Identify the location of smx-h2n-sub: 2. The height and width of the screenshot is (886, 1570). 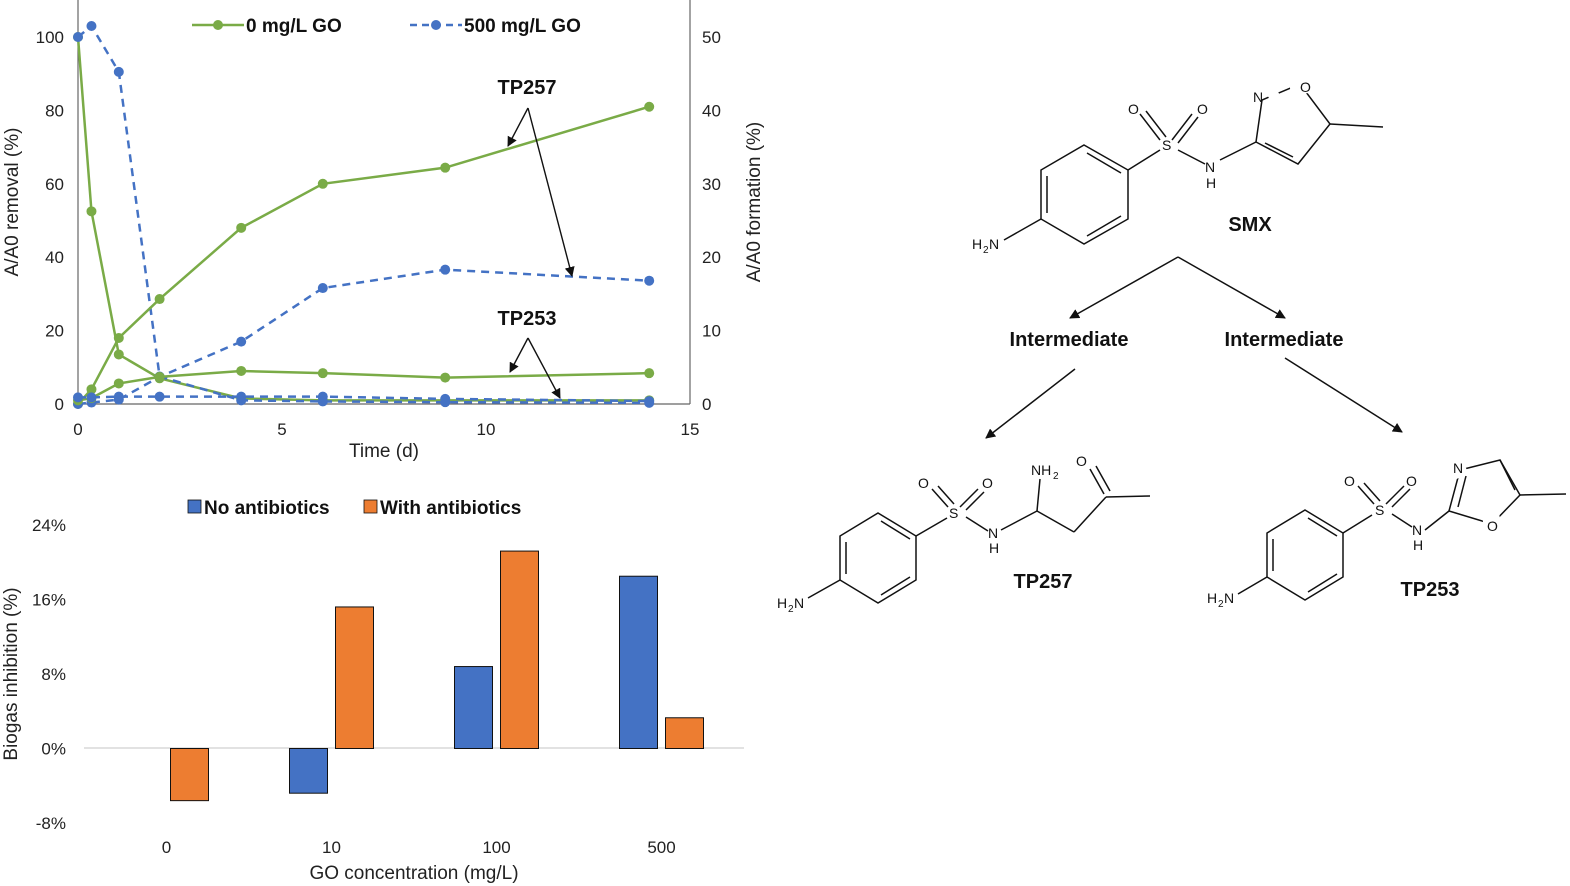
(986, 250).